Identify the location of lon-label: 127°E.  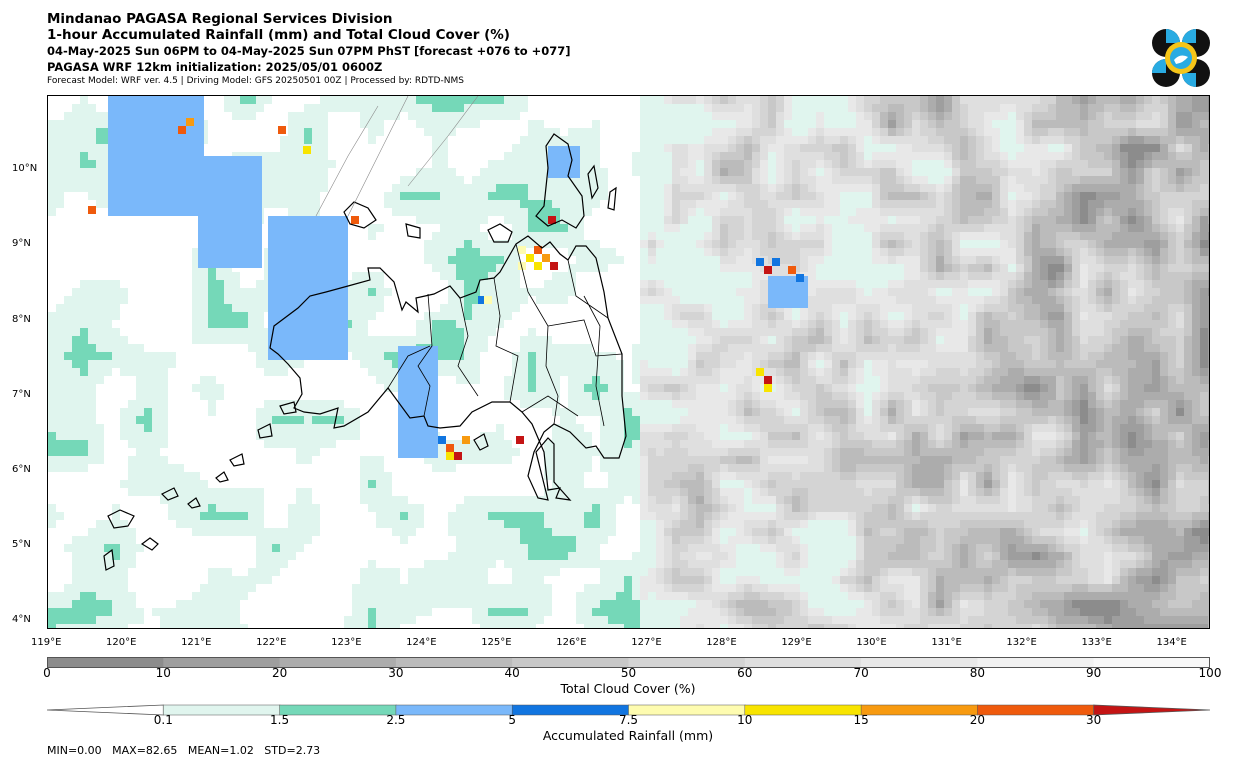
(646, 642).